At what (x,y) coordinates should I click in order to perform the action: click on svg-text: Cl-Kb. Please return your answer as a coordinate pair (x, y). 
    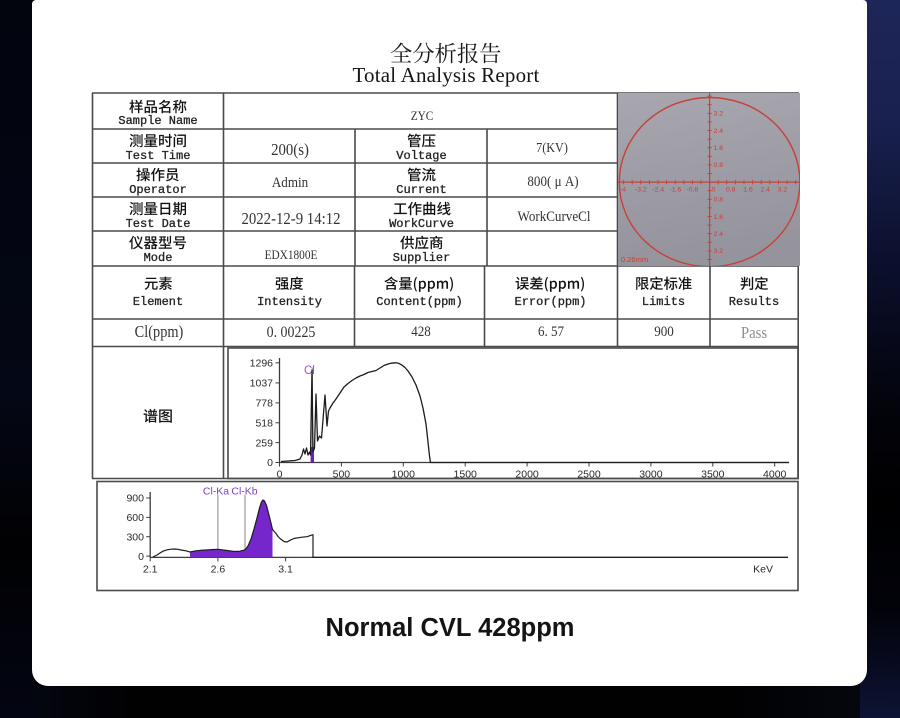
    Looking at the image, I should click on (244, 491).